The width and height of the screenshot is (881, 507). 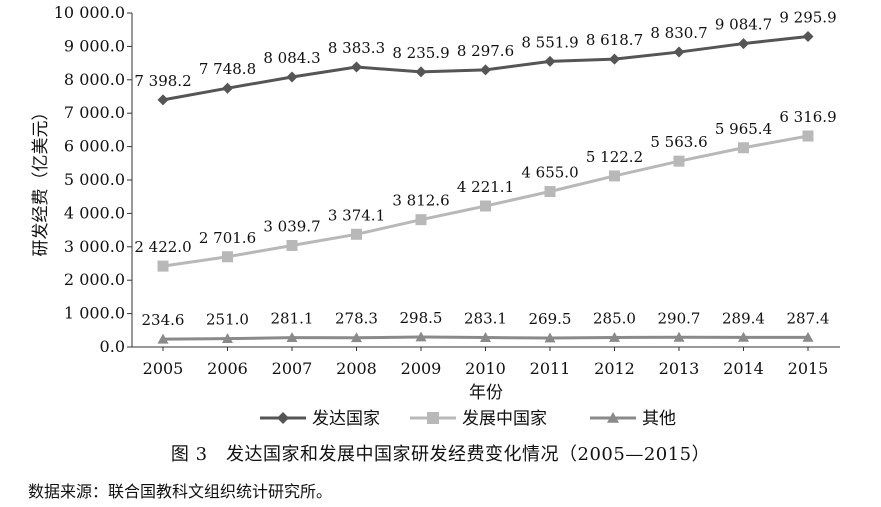 What do you see at coordinates (421, 368) in the screenshot?
I see `x-tick-label: 2009` at bounding box center [421, 368].